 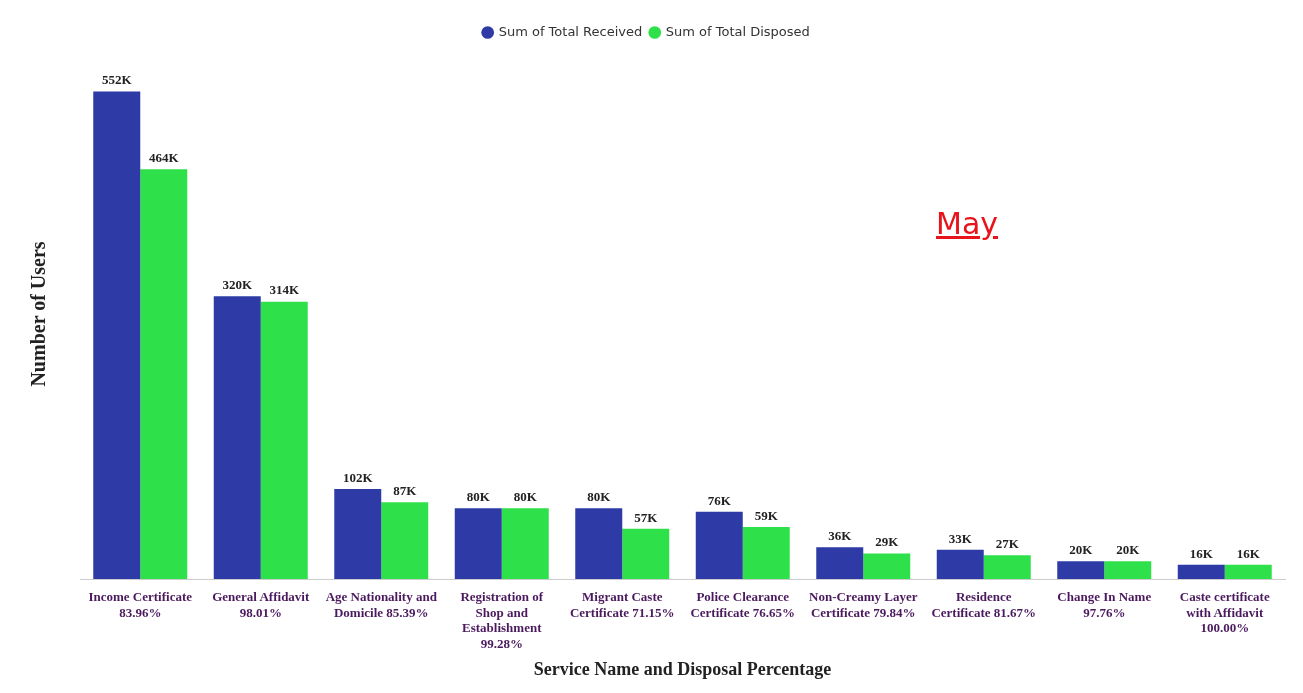 What do you see at coordinates (682, 668) in the screenshot?
I see `x-axis-title: Service Name and Disposal Percentage` at bounding box center [682, 668].